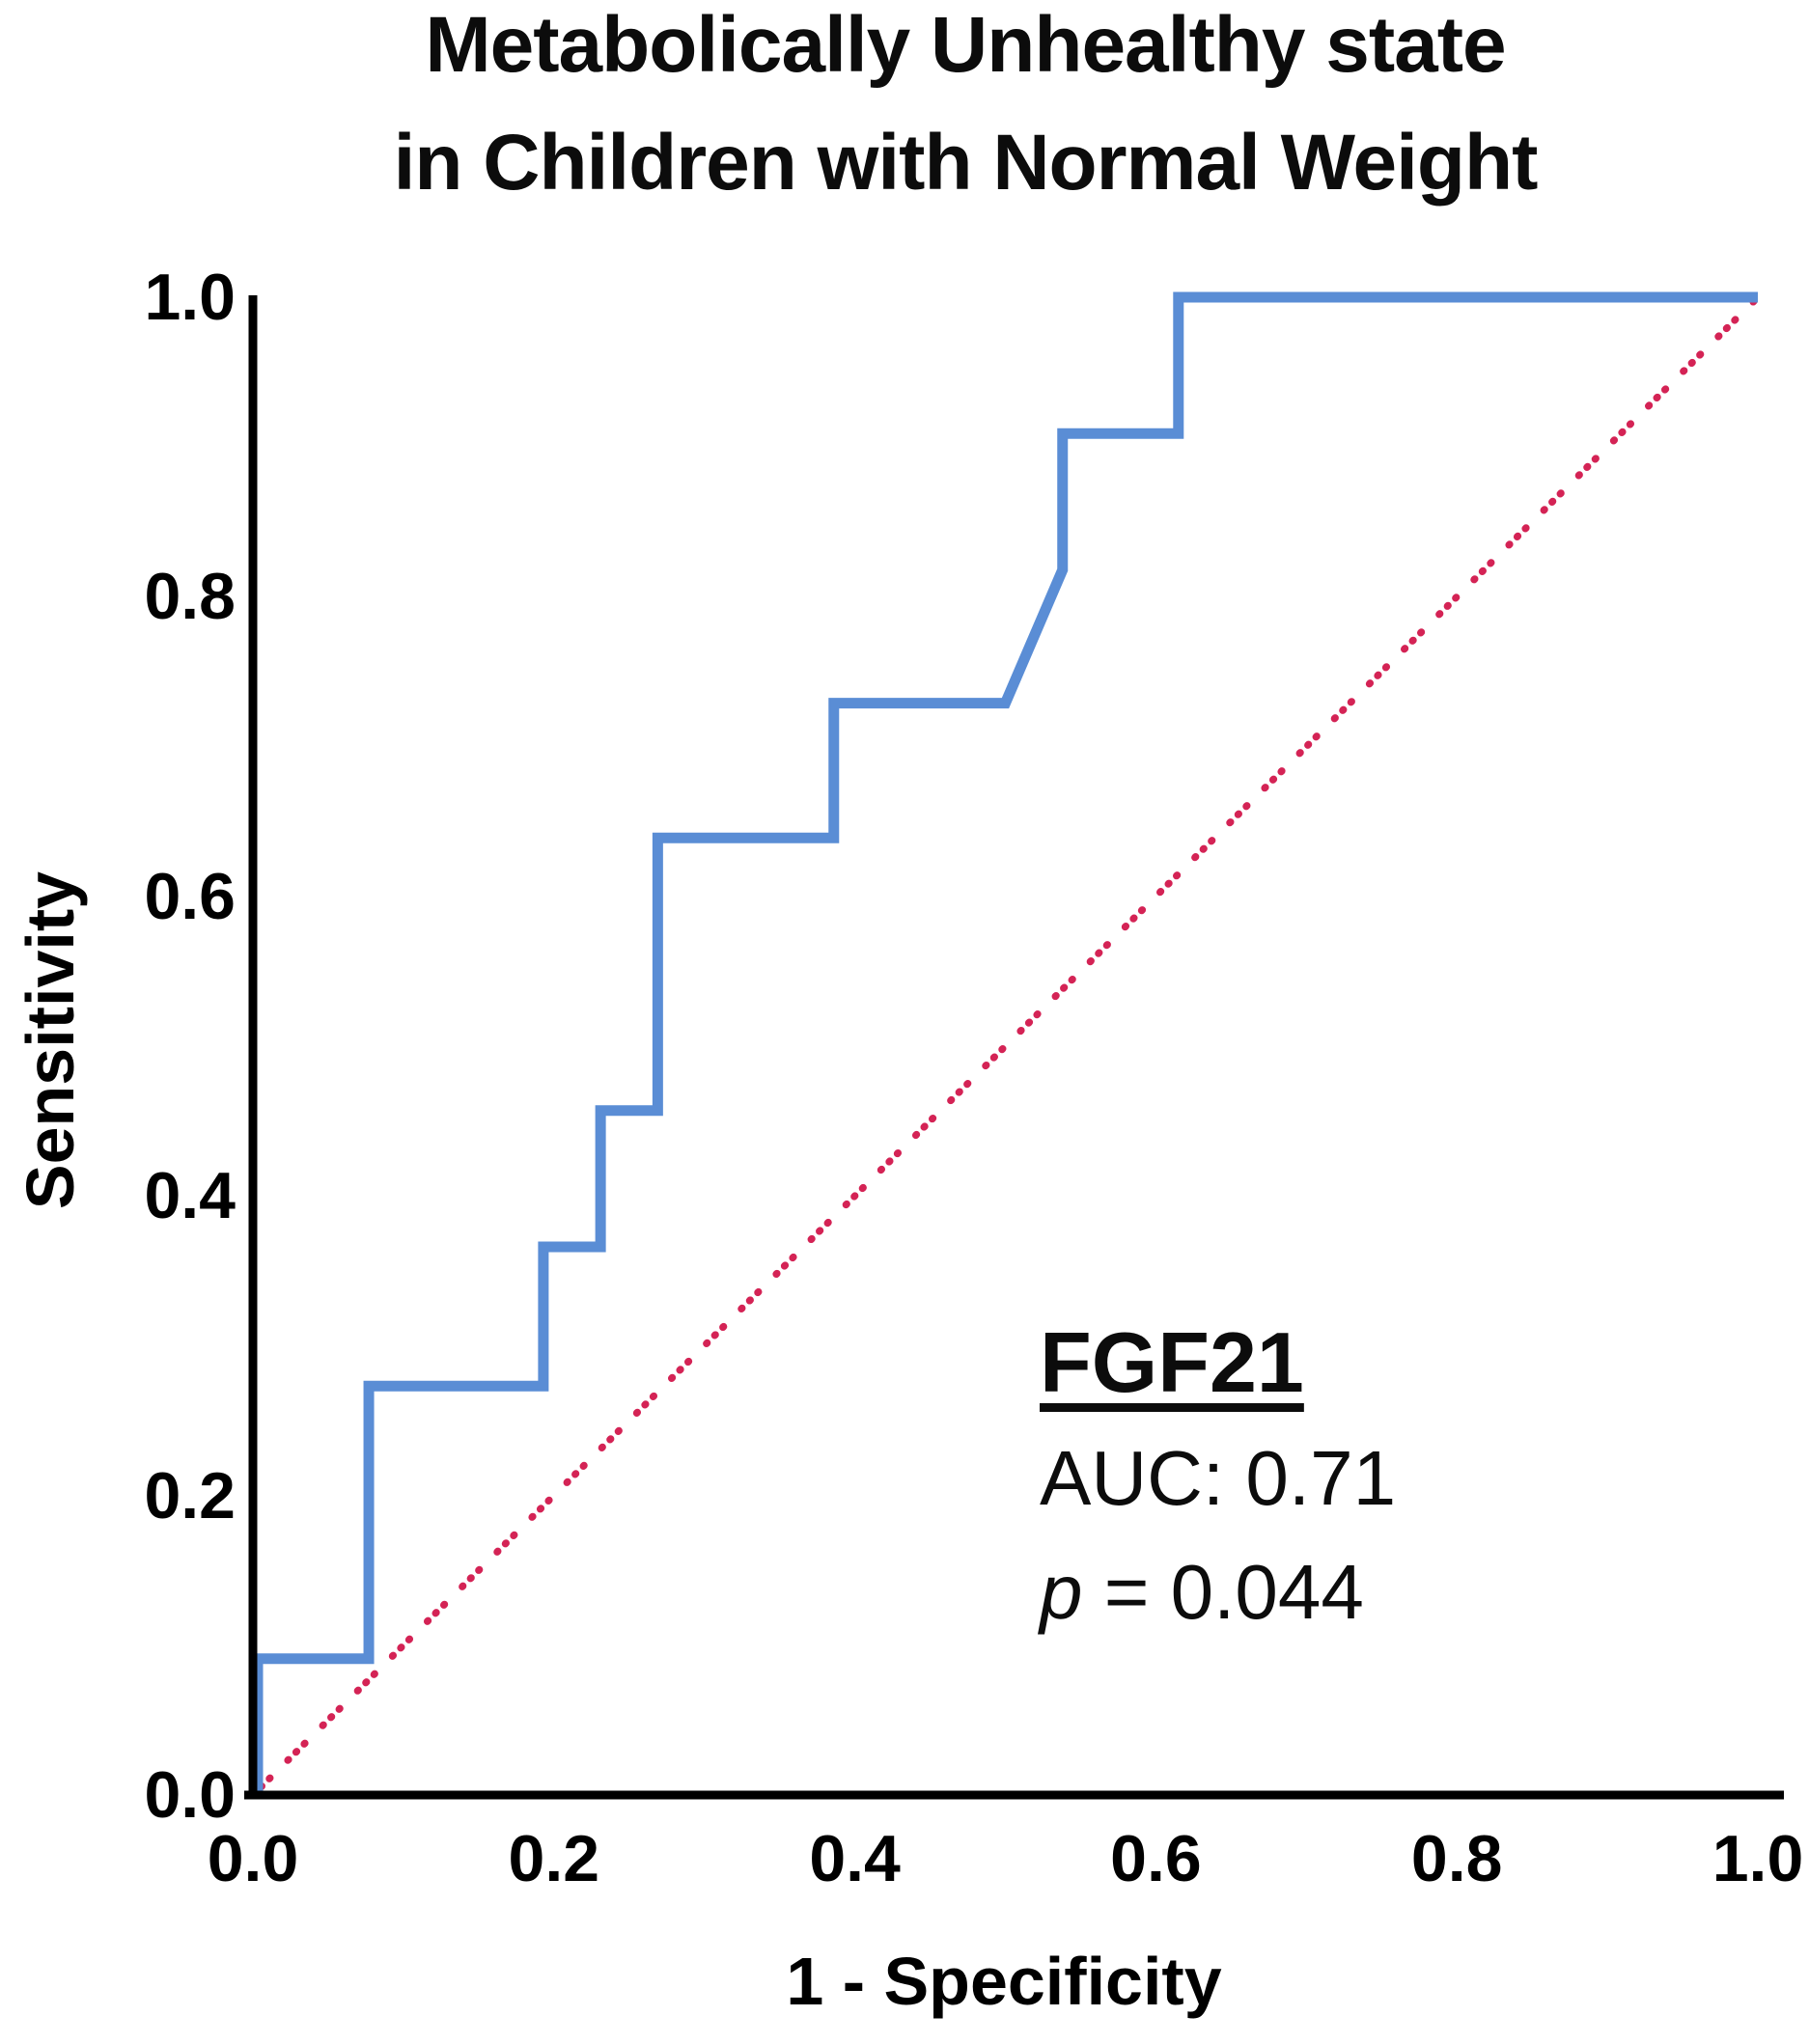 Image resolution: width=1809 pixels, height=2044 pixels. What do you see at coordinates (1758, 1859) in the screenshot?
I see `x-tick-label: 1.0` at bounding box center [1758, 1859].